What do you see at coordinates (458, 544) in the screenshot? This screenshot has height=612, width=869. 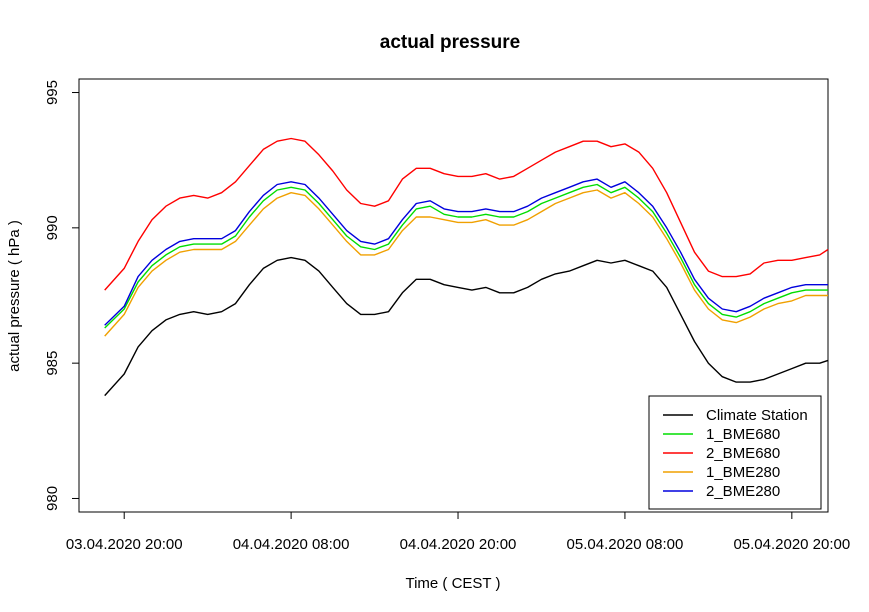 I see `x-tick-label: 04.04.2020 20:00` at bounding box center [458, 544].